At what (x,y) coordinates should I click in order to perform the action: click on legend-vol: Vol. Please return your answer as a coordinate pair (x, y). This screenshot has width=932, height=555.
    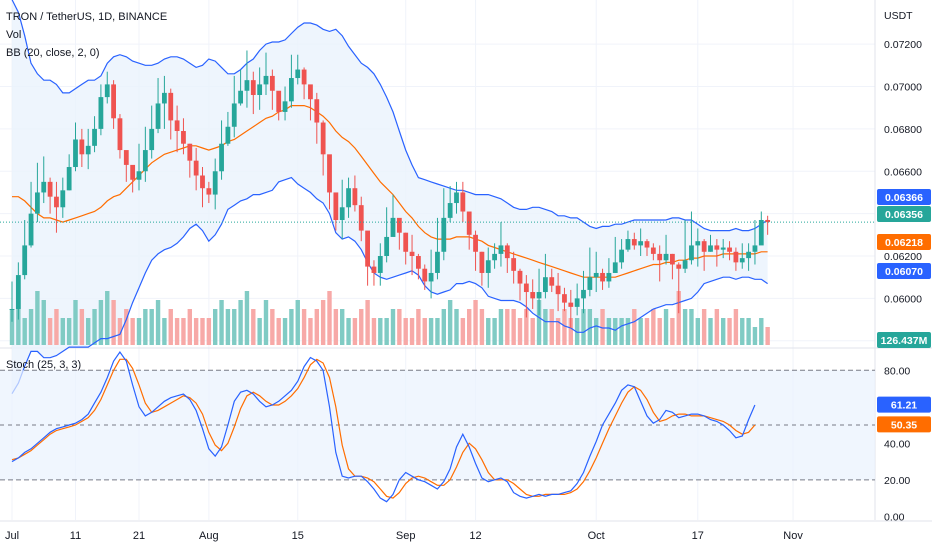
    Looking at the image, I should click on (13, 35).